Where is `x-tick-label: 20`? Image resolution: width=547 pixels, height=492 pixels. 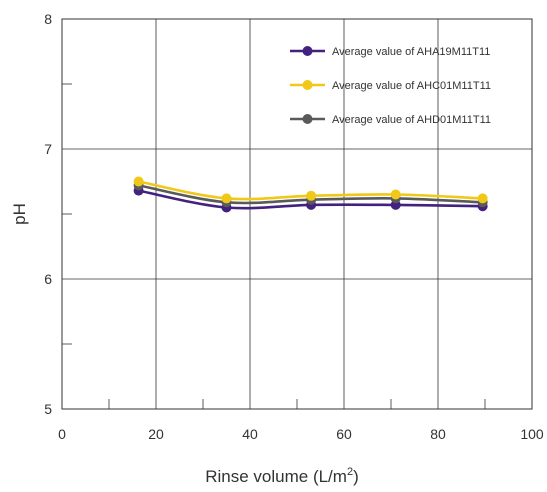
x-tick-label: 20 is located at coordinates (156, 434).